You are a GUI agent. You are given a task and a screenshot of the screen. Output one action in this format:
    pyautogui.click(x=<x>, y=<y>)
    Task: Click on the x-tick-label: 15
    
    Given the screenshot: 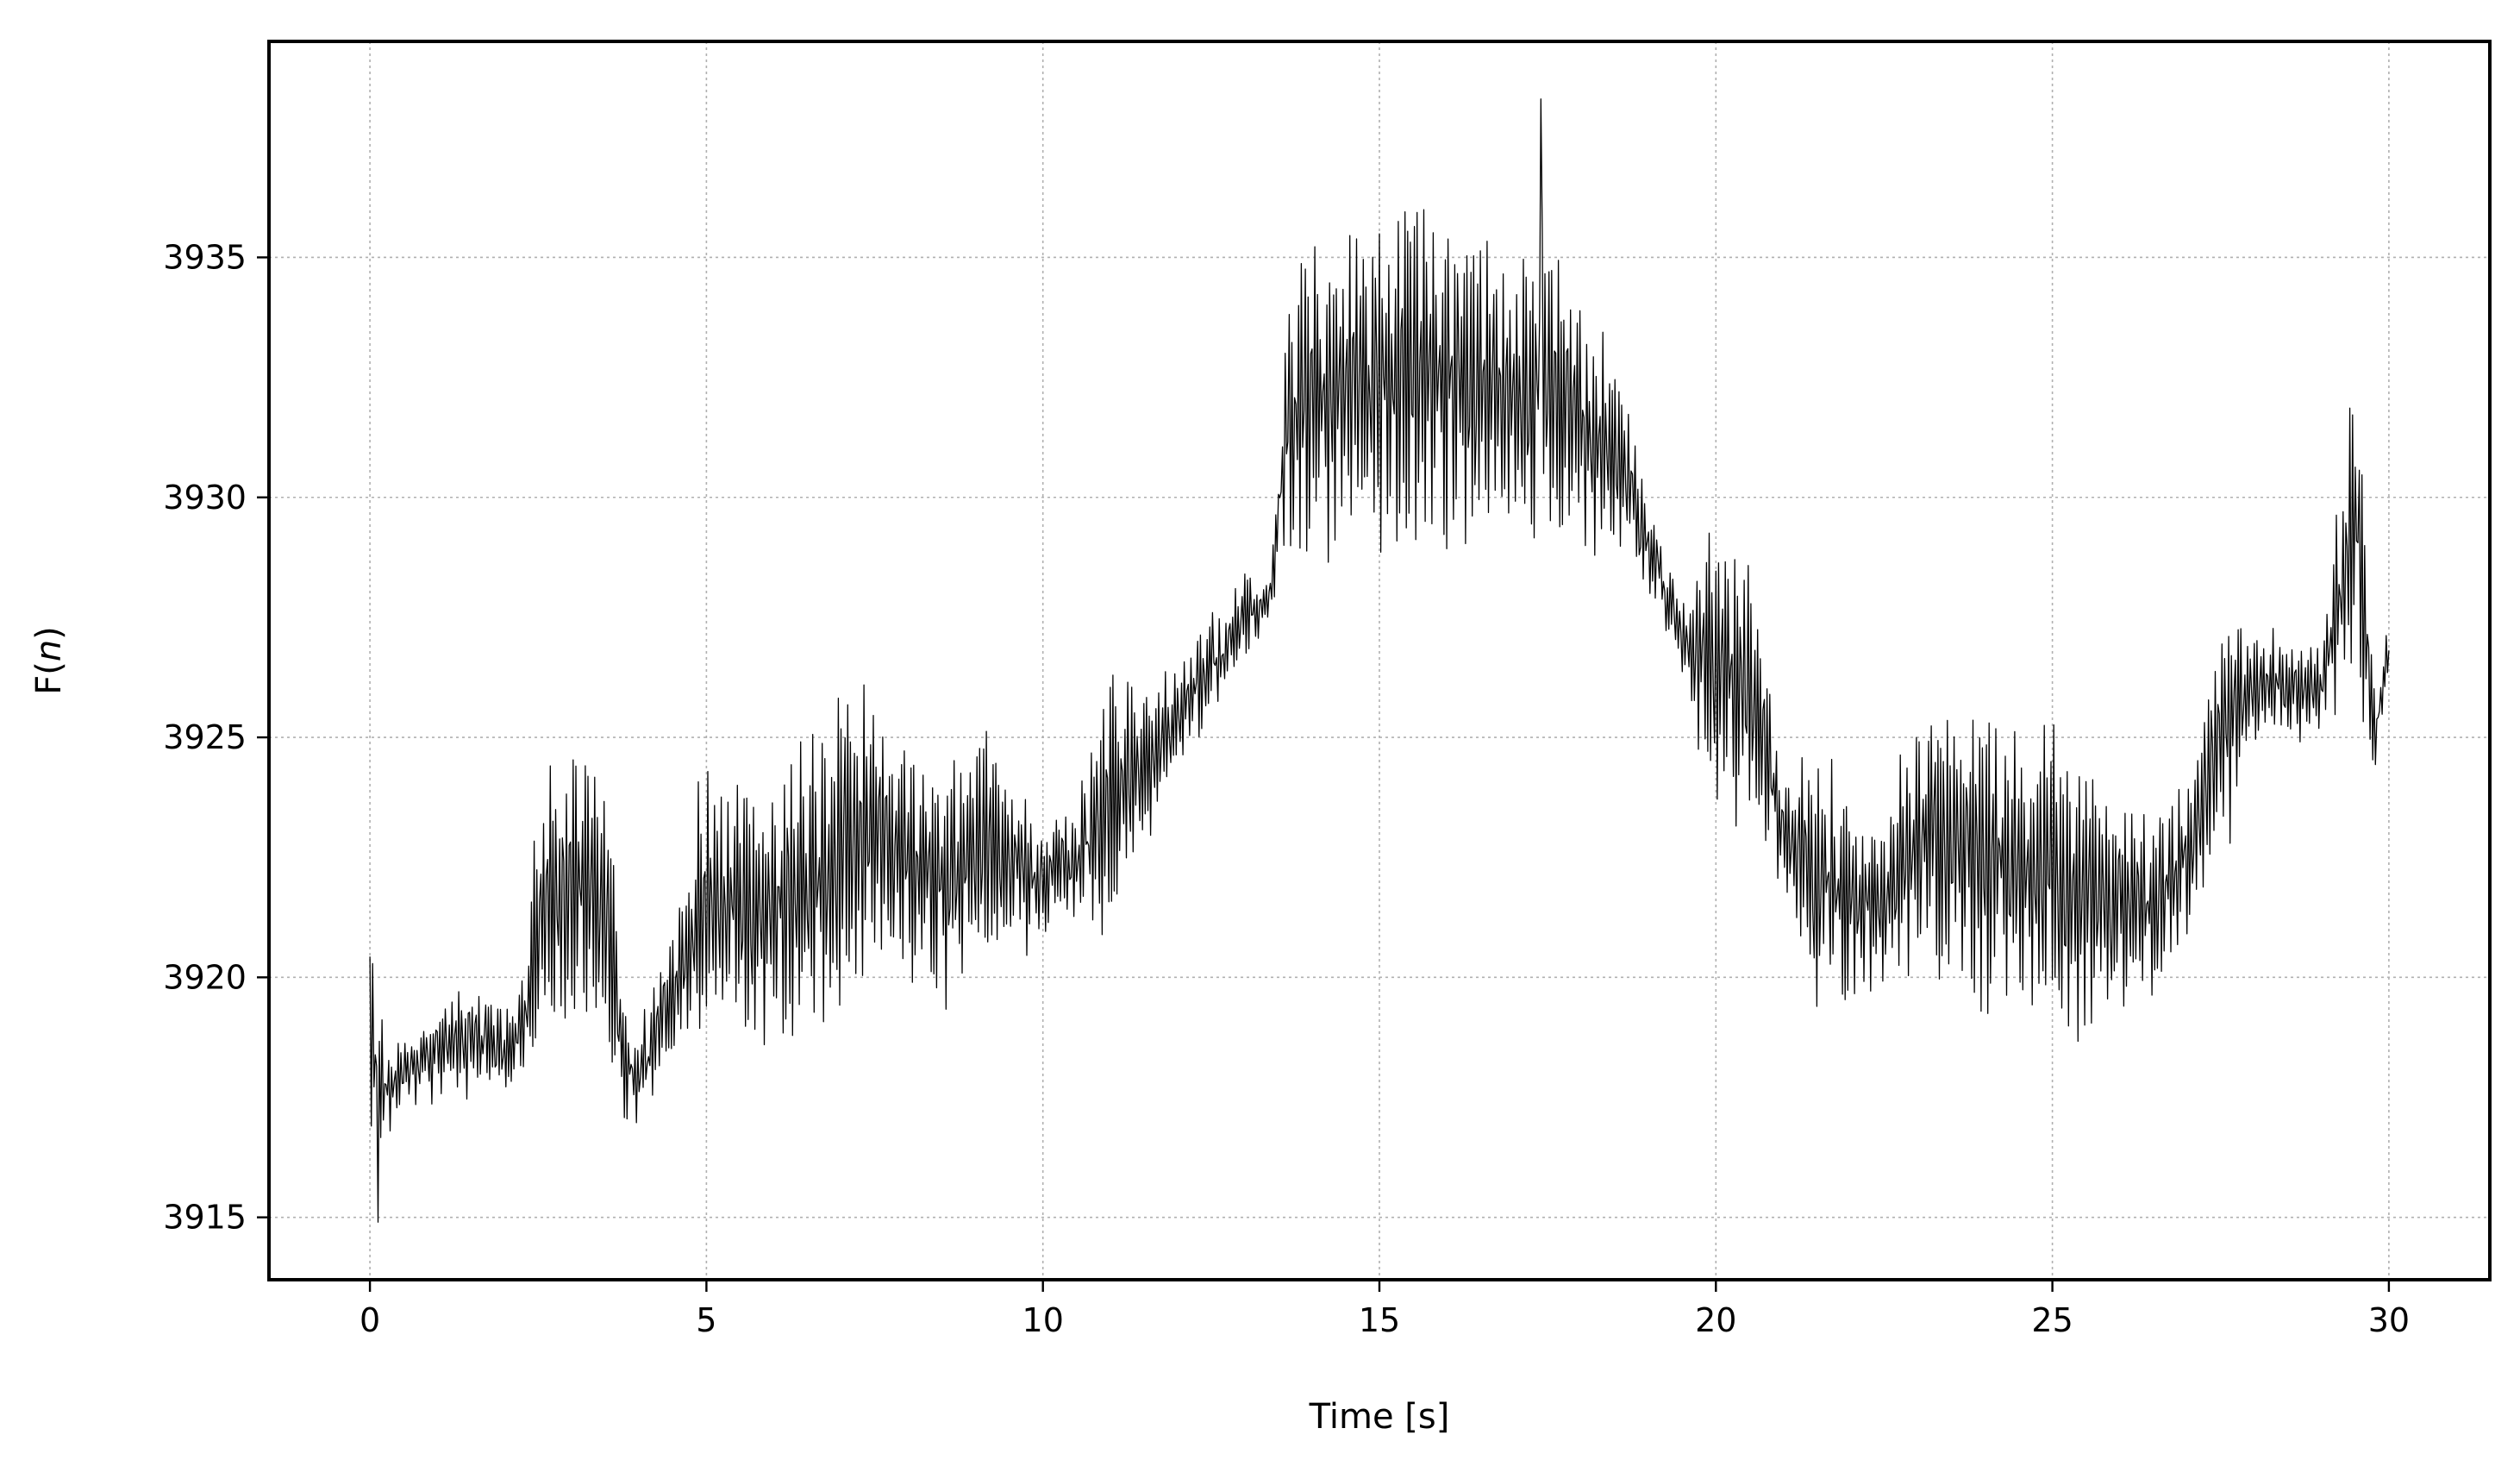 What is the action you would take?
    pyautogui.click(x=1380, y=1320)
    